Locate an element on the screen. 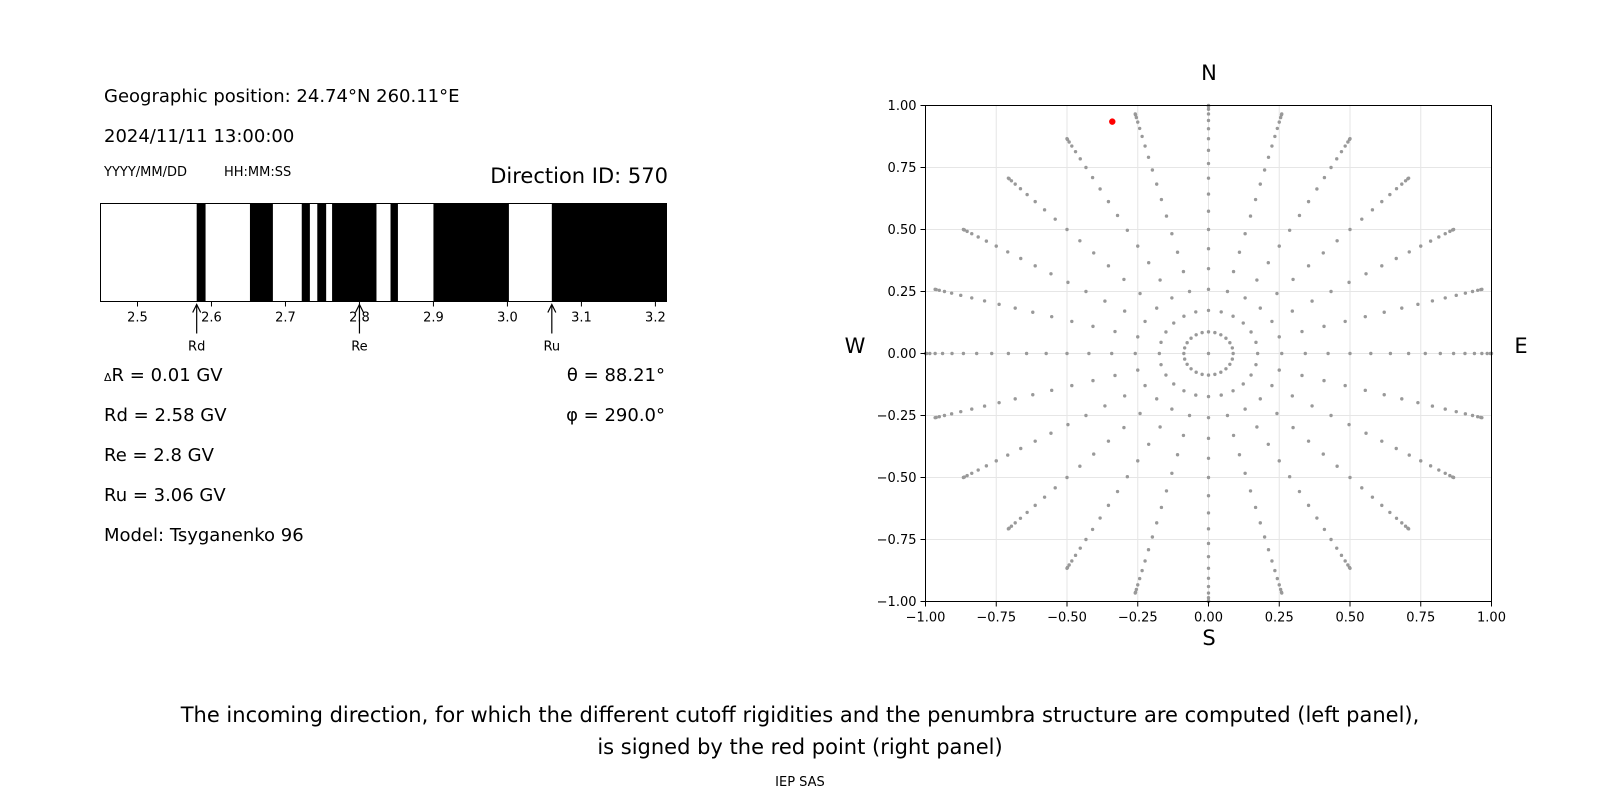  delta-r-value: ΔR = 0.01 GV is located at coordinates (163, 375).